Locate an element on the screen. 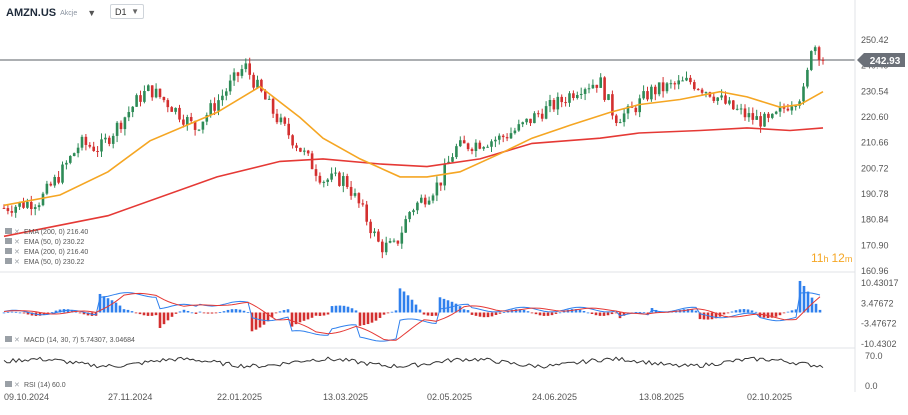 The width and height of the screenshot is (908, 415). countdown-minutes-unit: m is located at coordinates (849, 259).